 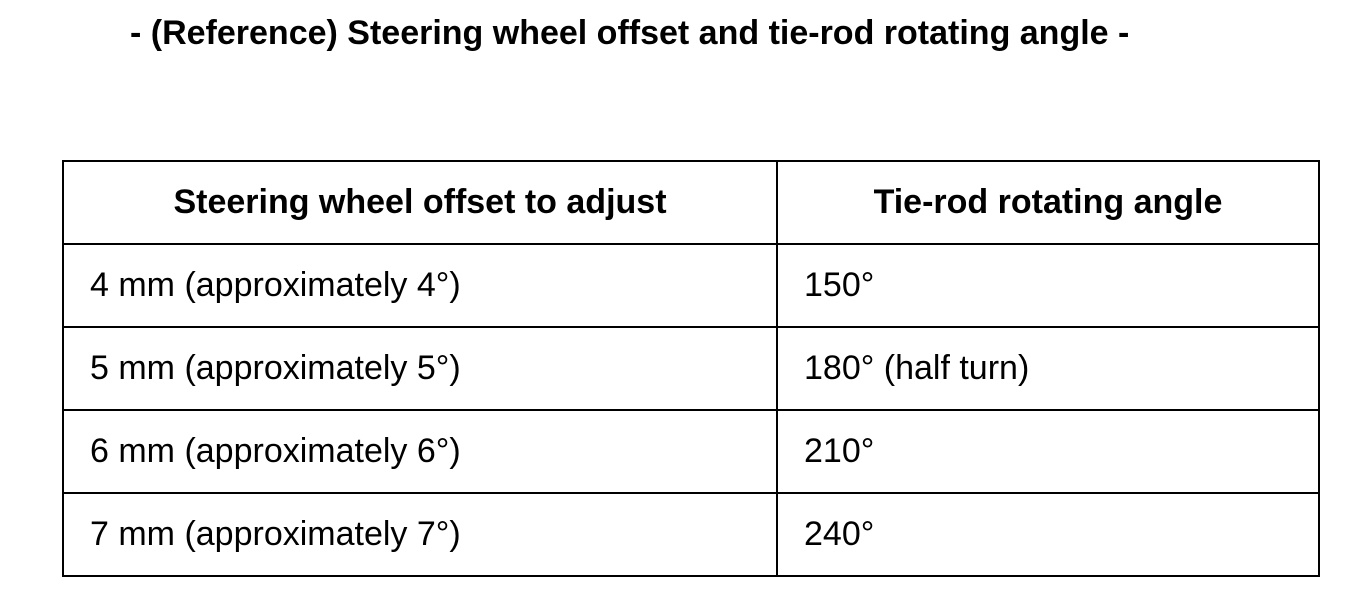 I want to click on table-row: 6 mm (approximately 6°) 210°, so click(x=691, y=451).